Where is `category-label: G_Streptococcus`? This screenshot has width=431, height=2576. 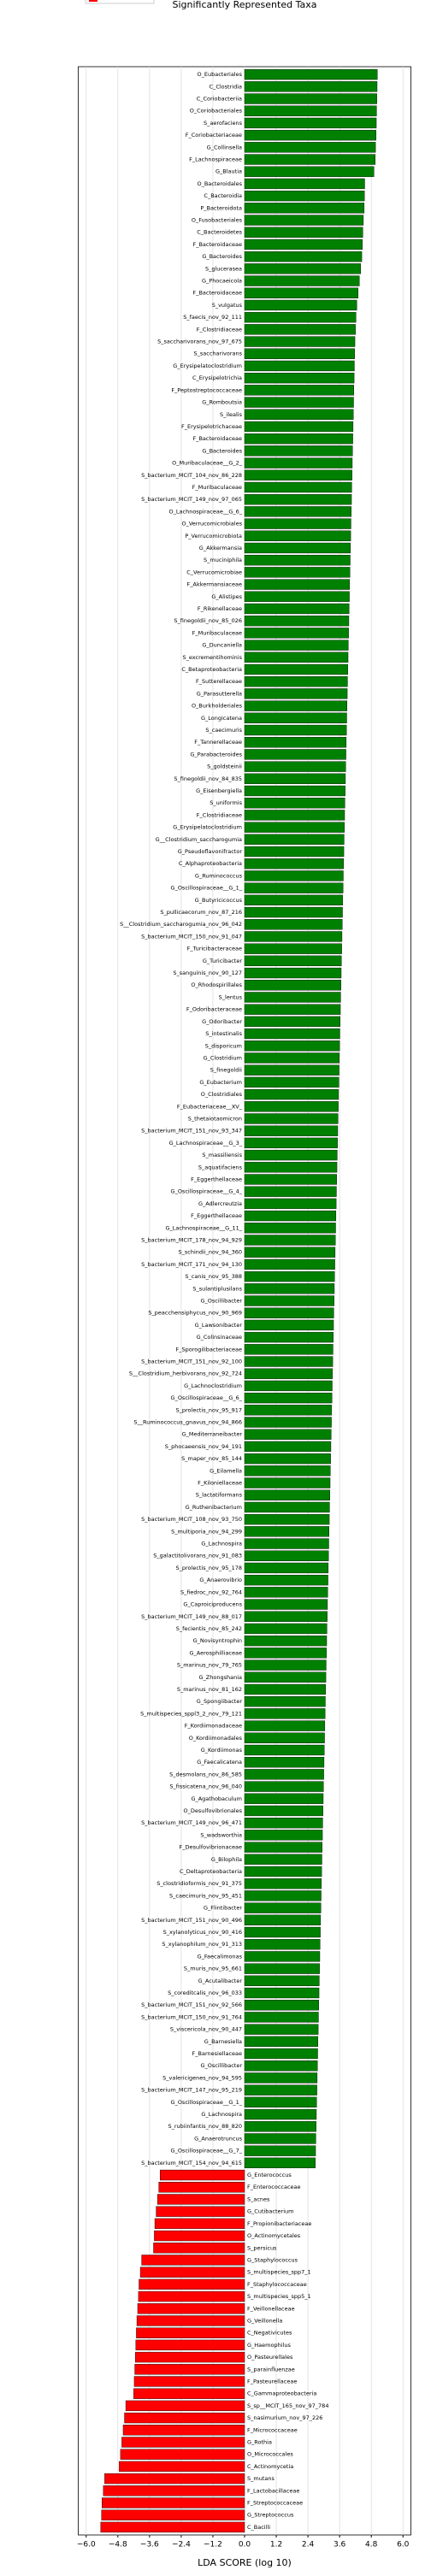
category-label: G_Streptococcus is located at coordinates (270, 2515).